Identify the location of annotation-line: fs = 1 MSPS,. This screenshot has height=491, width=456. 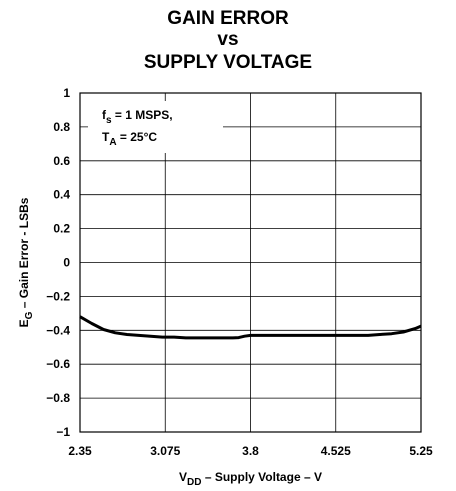
(137, 117).